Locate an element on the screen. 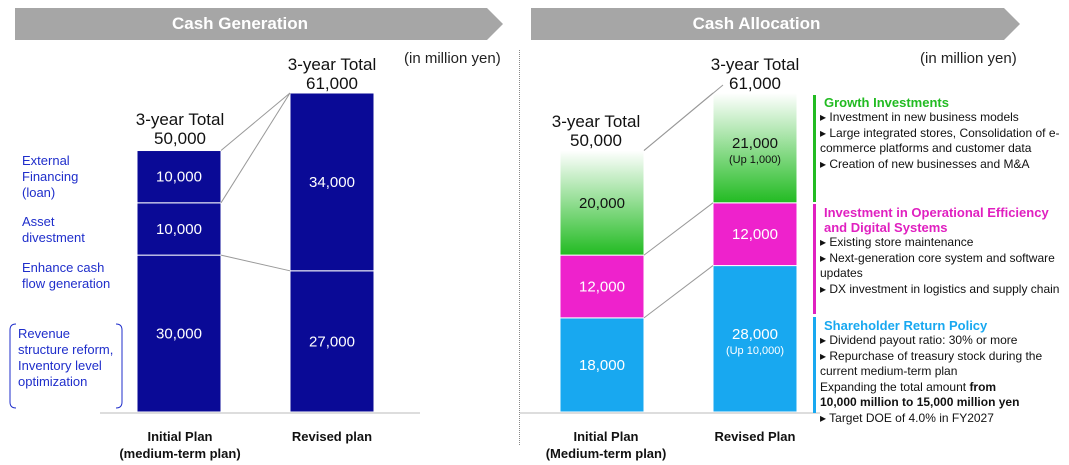  bar-value-label: 27,000 is located at coordinates (332, 341).